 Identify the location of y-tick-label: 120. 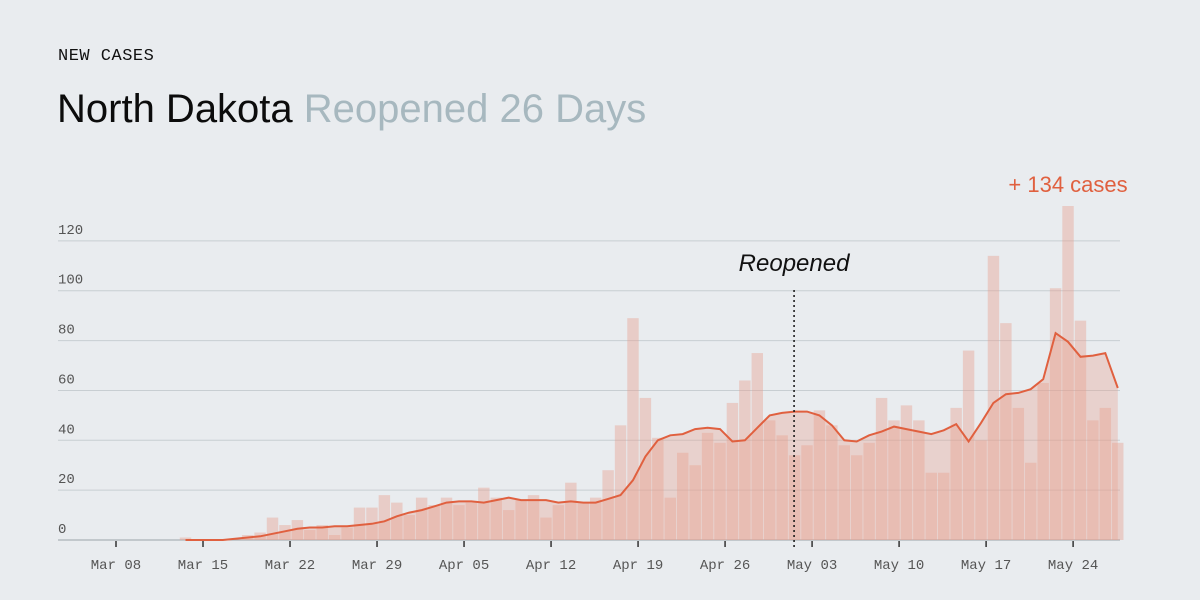
(70, 231).